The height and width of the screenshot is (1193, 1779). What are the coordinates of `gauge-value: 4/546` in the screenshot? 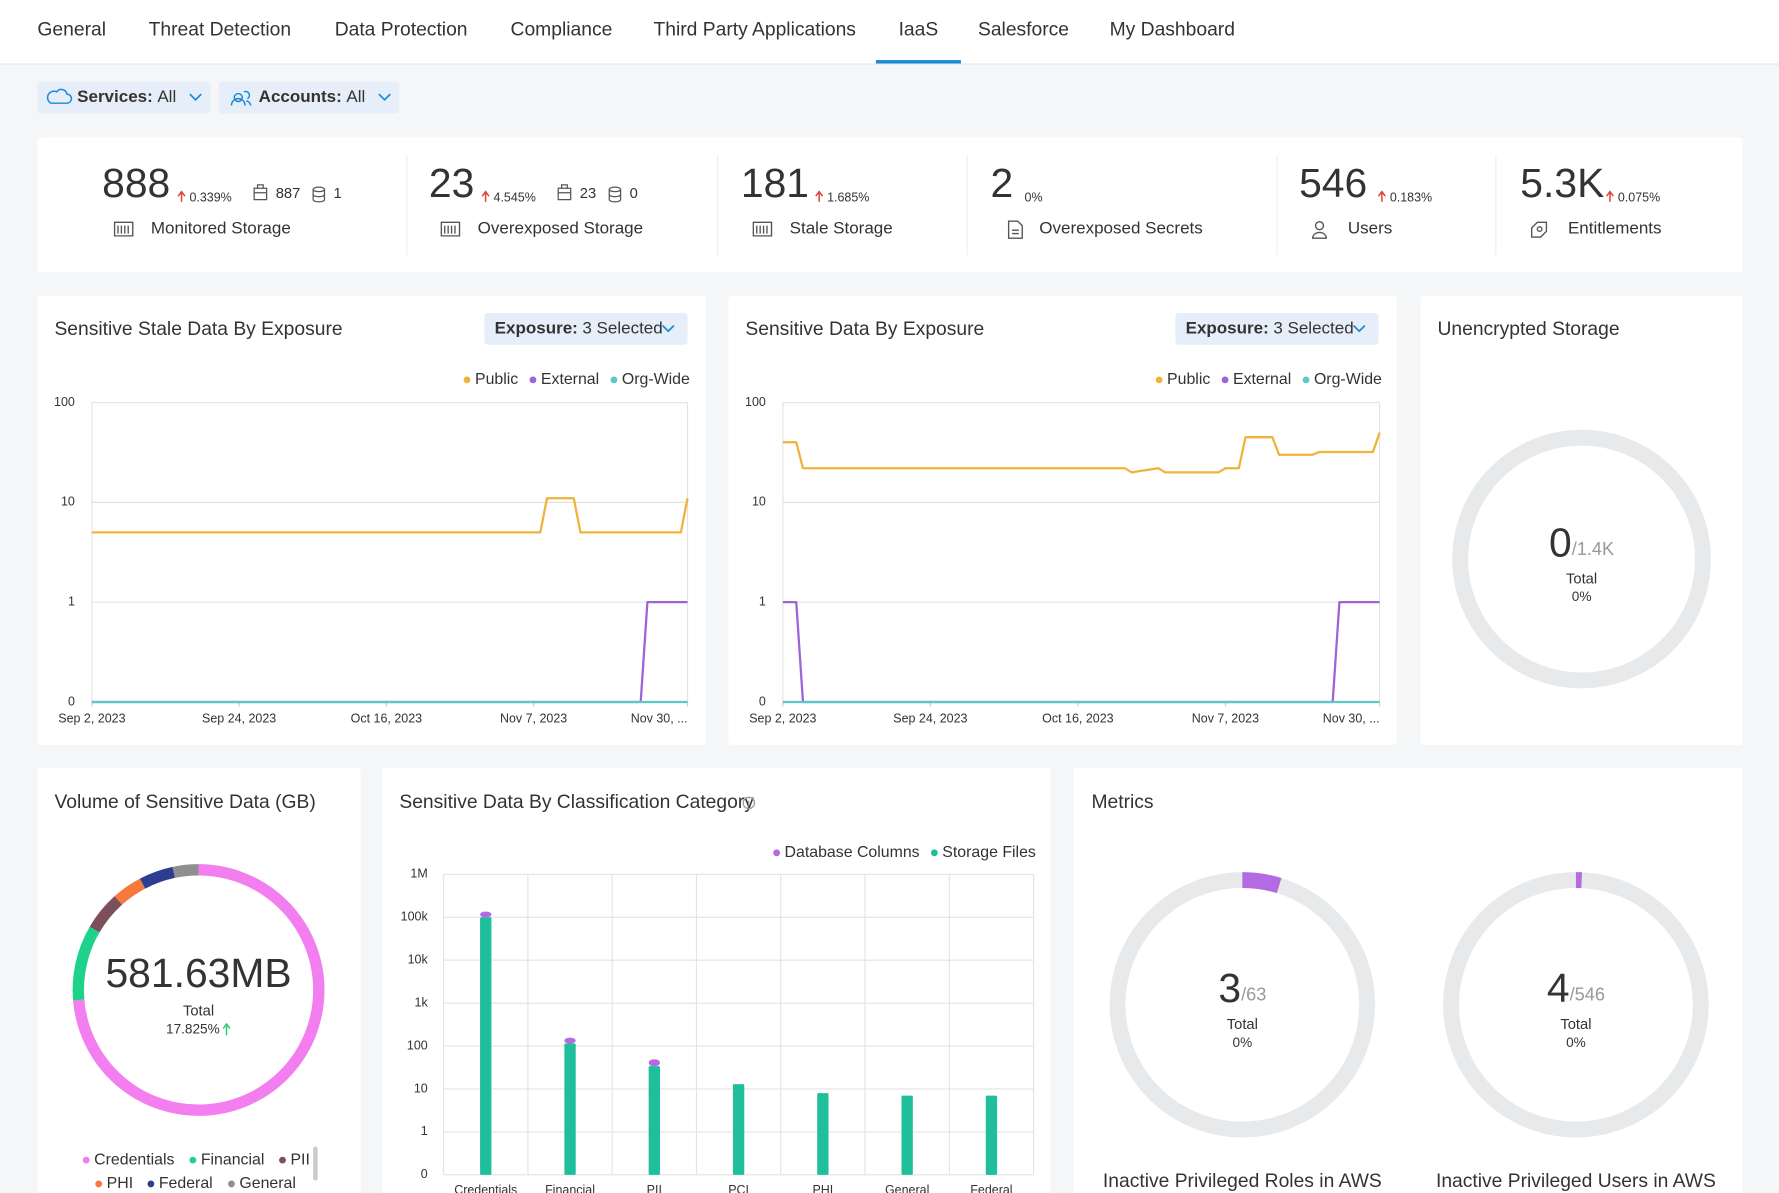 It's located at (1576, 988).